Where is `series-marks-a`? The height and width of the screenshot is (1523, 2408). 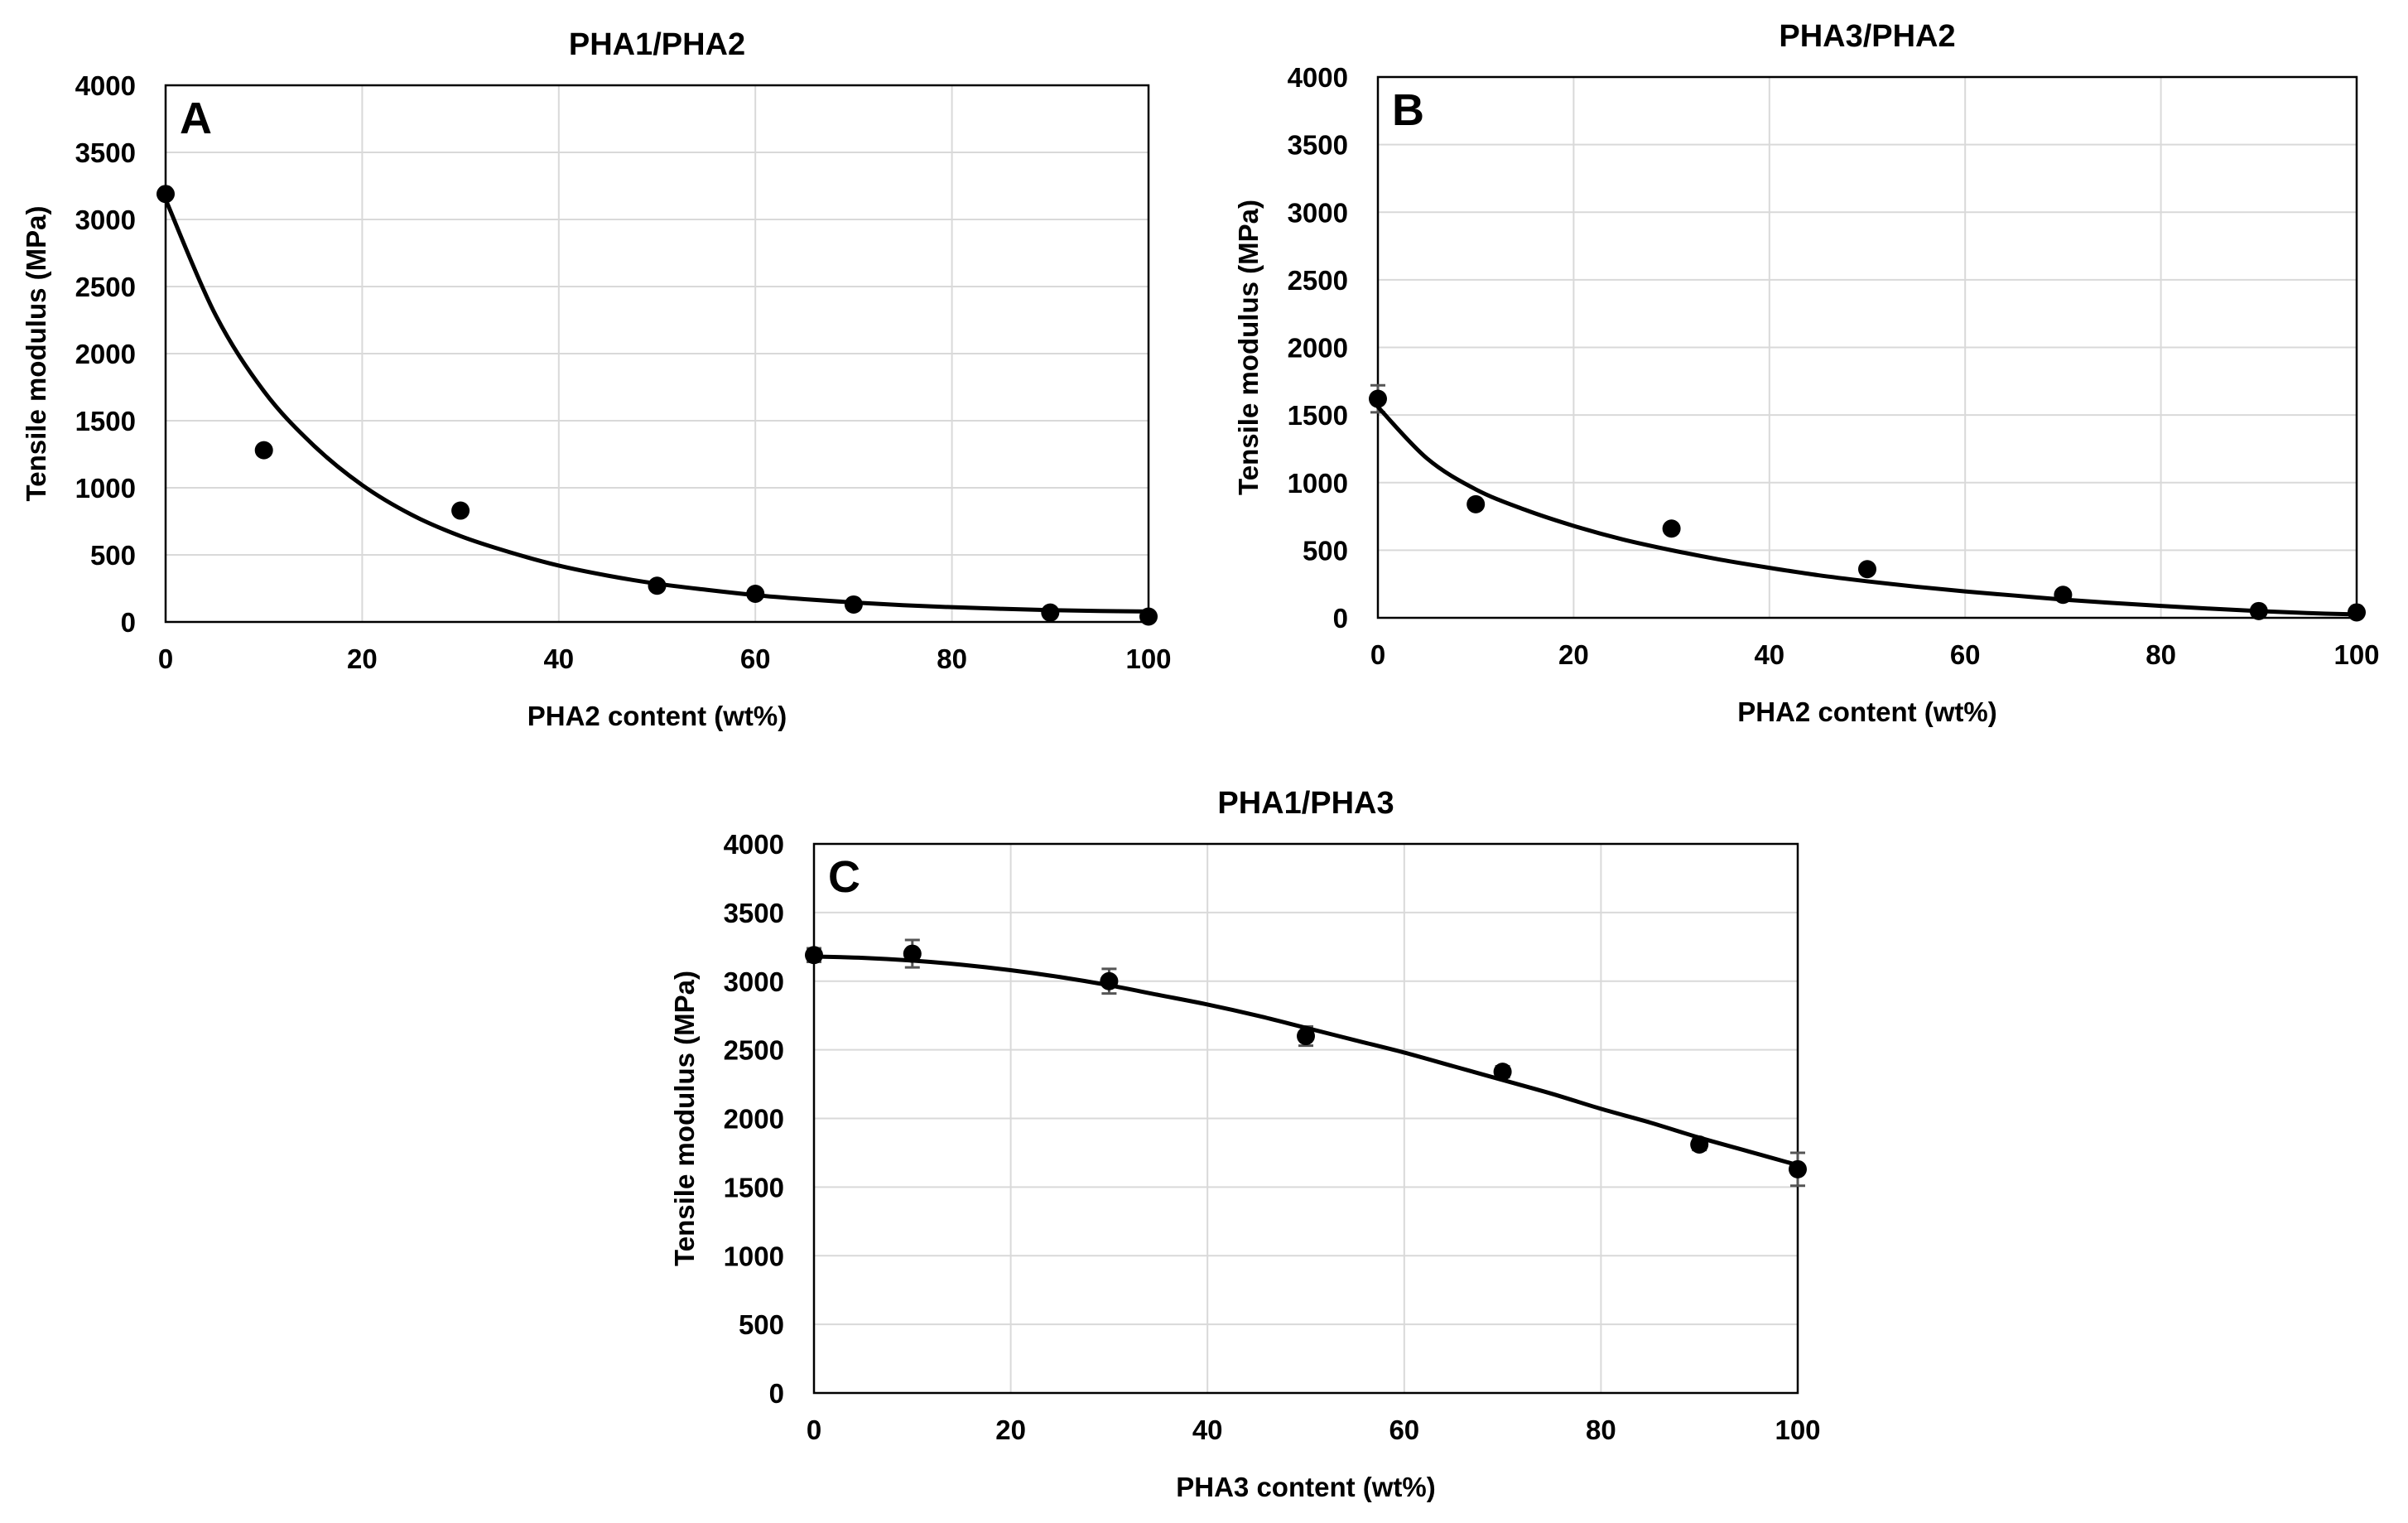
series-marks-a is located at coordinates (658, 406).